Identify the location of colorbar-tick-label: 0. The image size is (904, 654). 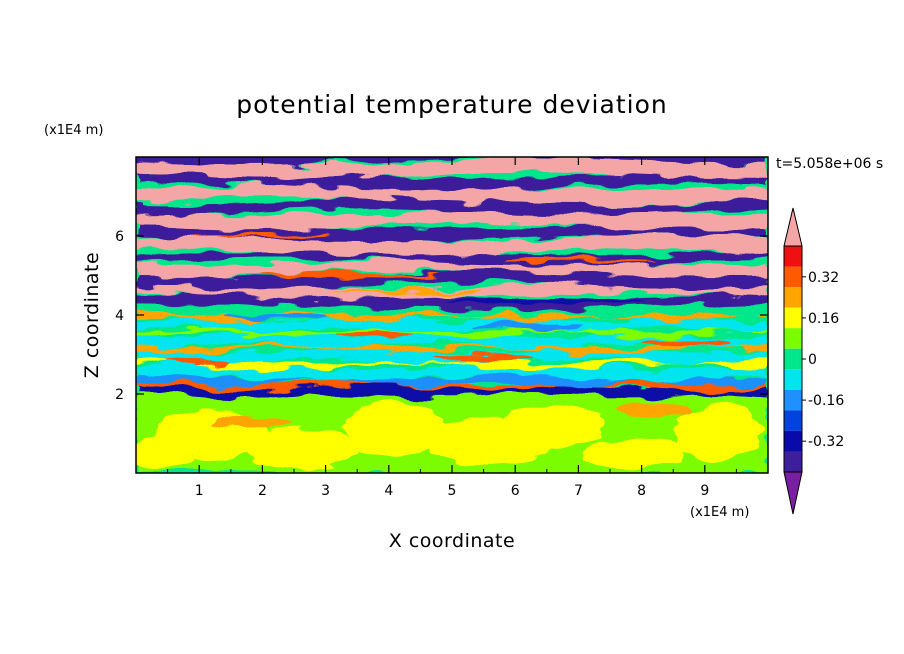
(812, 360).